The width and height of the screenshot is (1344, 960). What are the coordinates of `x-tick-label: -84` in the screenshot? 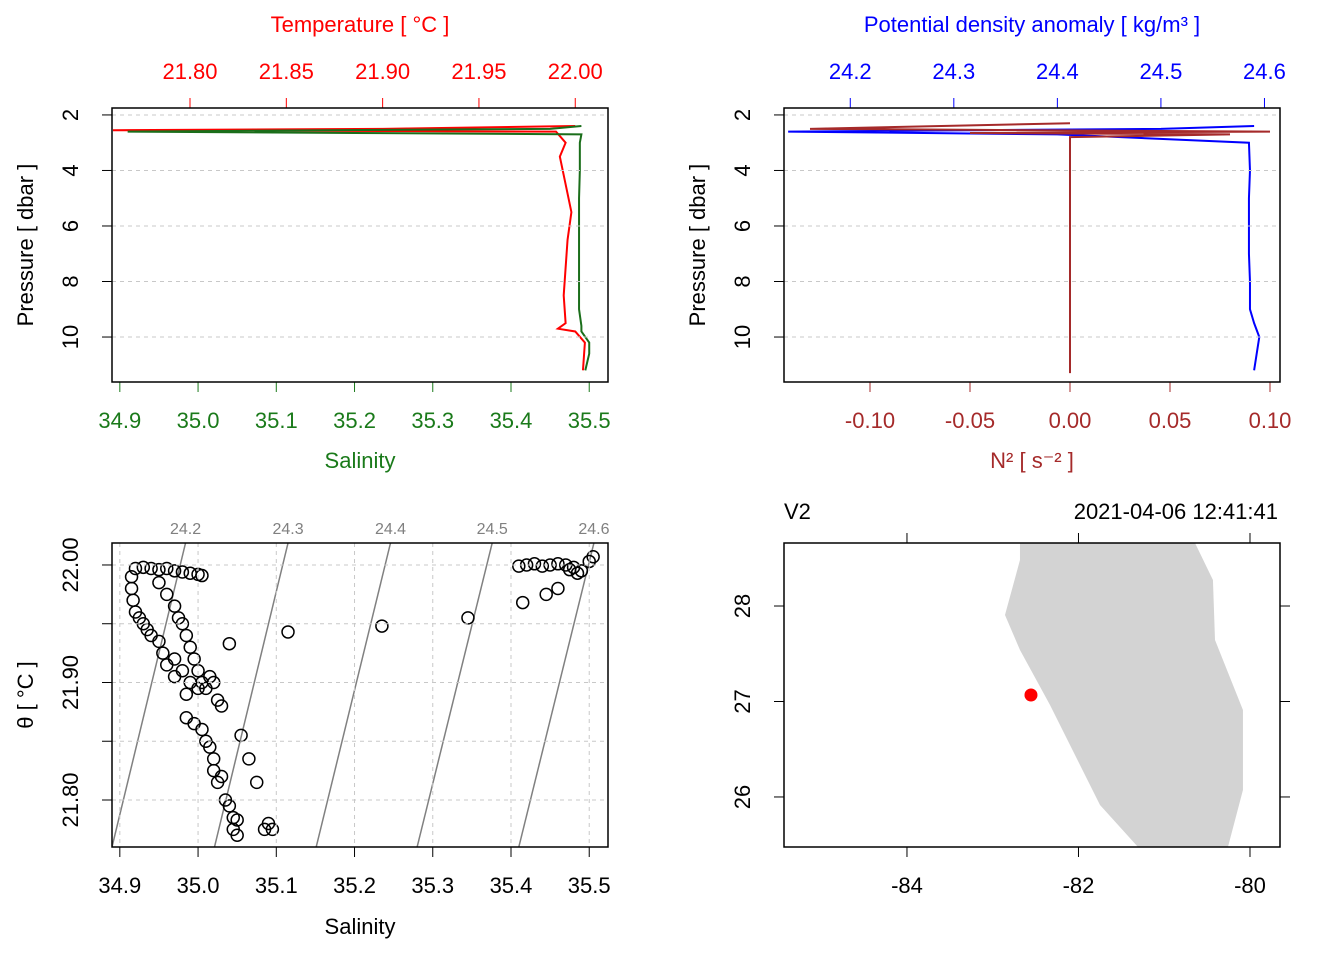 It's located at (907, 885).